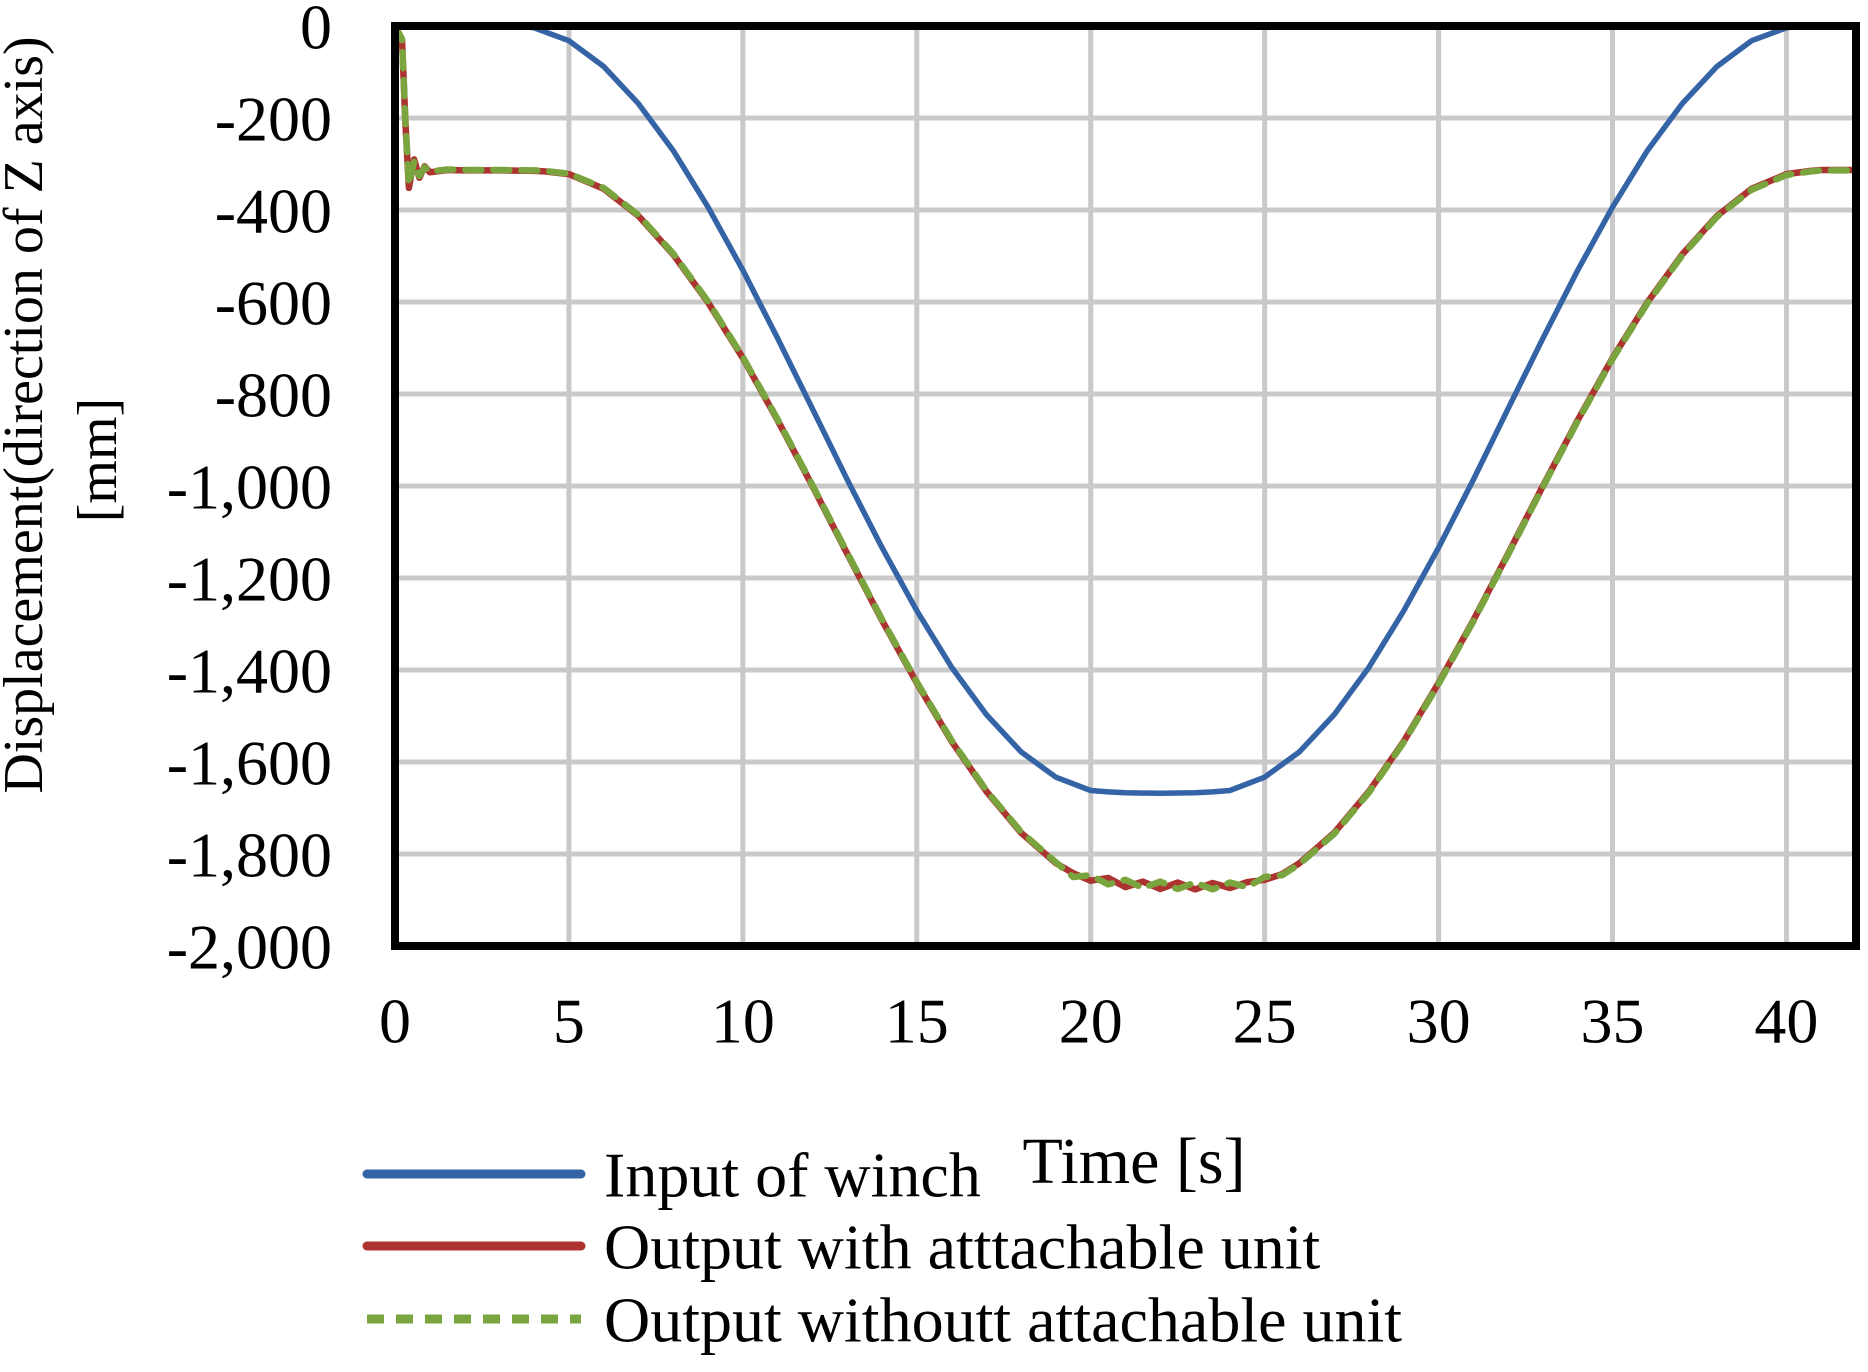  I want to click on y-tick-label: -600, so click(273, 302).